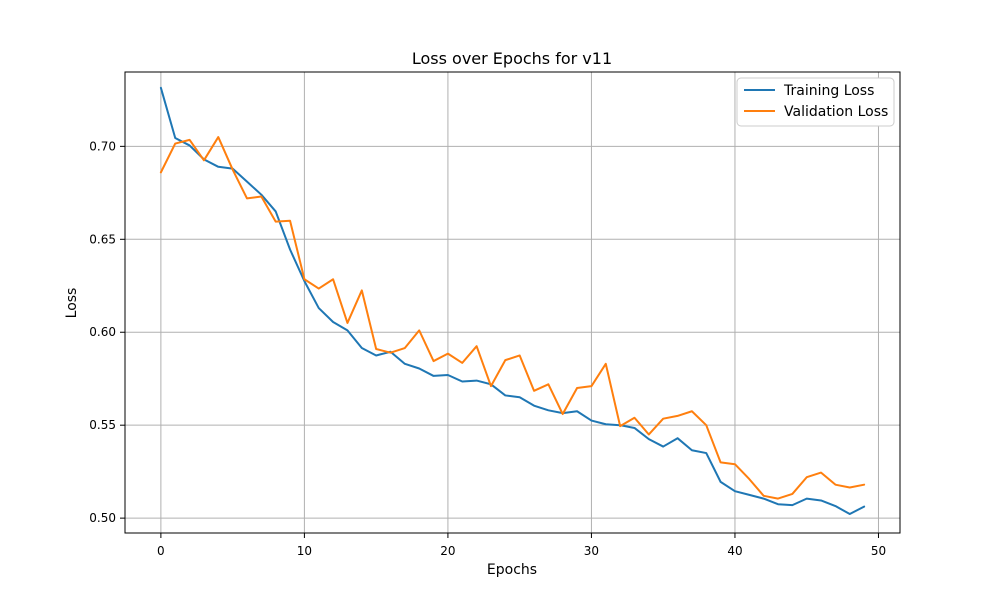 The image size is (1000, 604). I want to click on legend-box, so click(815, 102).